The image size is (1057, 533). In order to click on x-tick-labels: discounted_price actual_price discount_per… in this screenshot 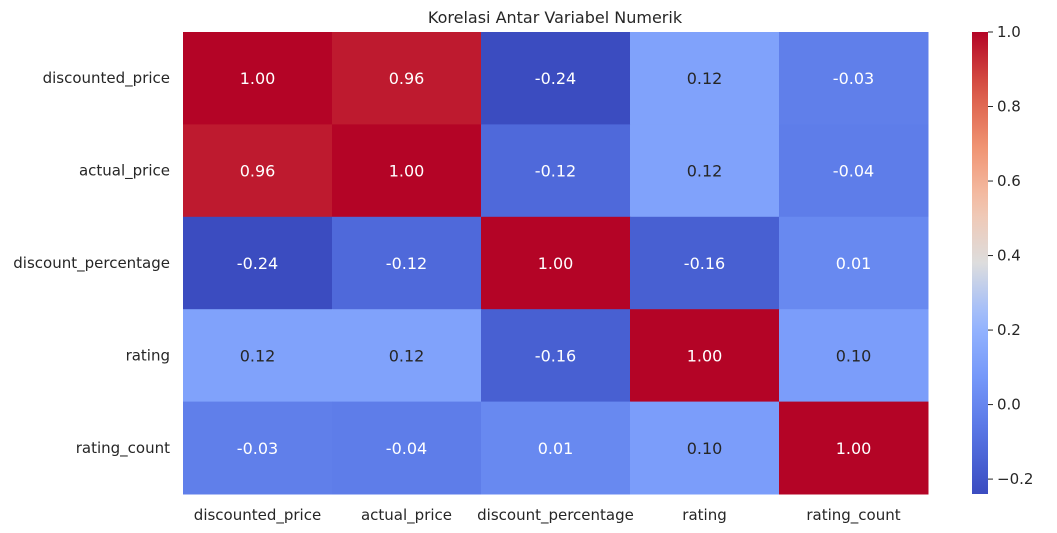, I will do `click(547, 515)`.